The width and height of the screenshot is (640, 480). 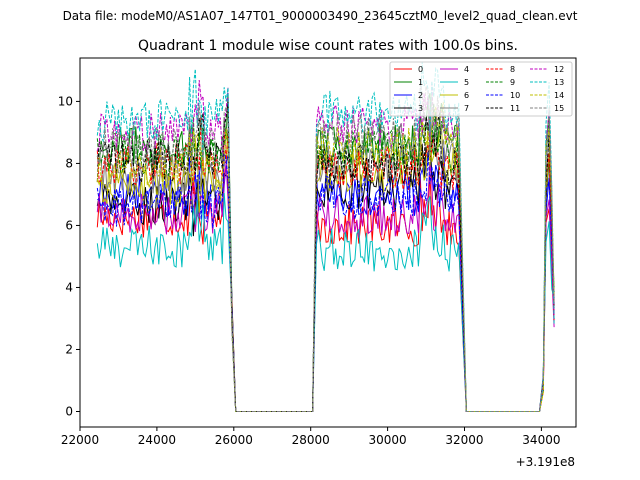 What do you see at coordinates (545, 462) in the screenshot?
I see `x-offset-label: +3.191e8` at bounding box center [545, 462].